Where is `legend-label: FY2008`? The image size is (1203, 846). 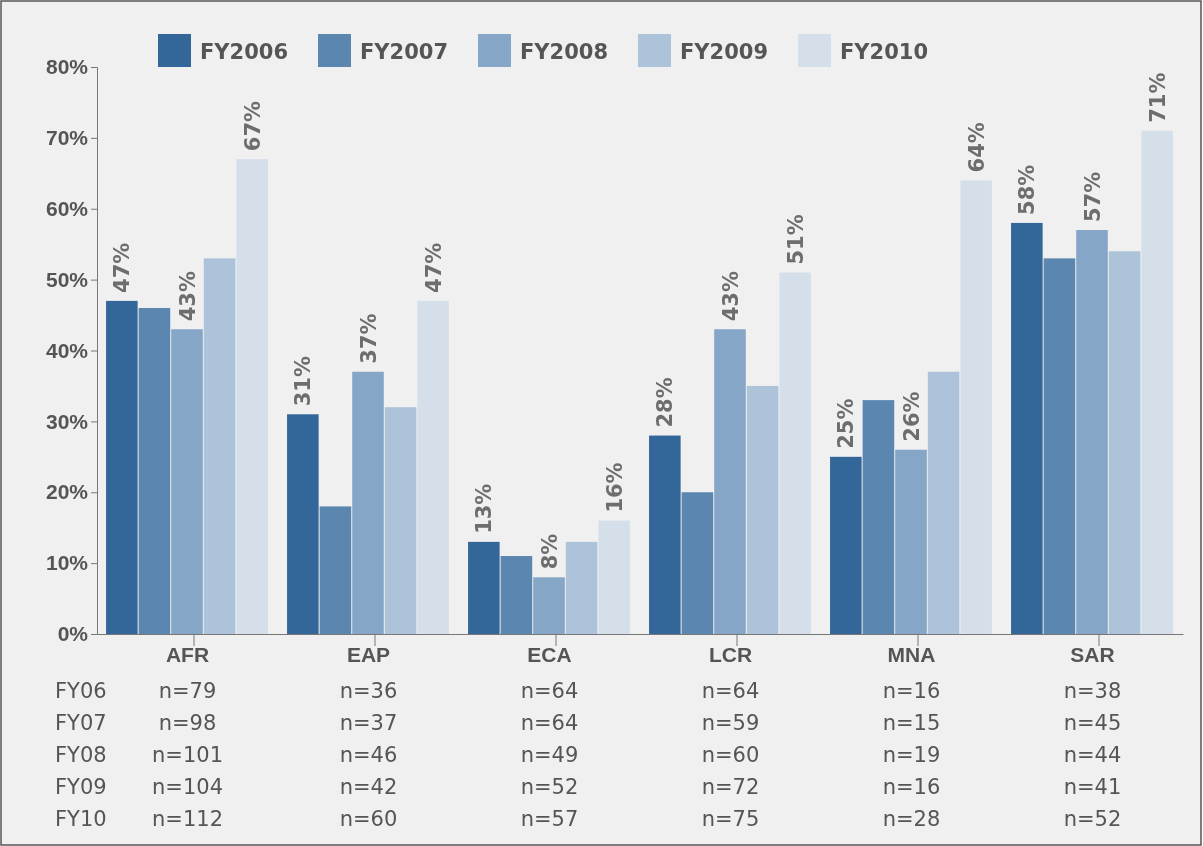
legend-label: FY2008 is located at coordinates (564, 52).